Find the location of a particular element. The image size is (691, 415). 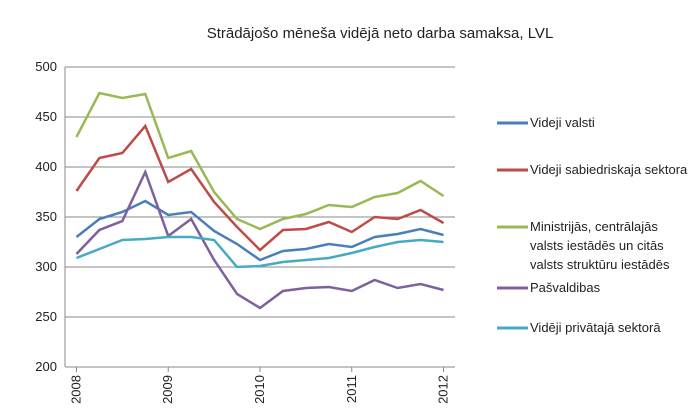

legend-label: Videji sabiedriskaja sektora is located at coordinates (609, 169).